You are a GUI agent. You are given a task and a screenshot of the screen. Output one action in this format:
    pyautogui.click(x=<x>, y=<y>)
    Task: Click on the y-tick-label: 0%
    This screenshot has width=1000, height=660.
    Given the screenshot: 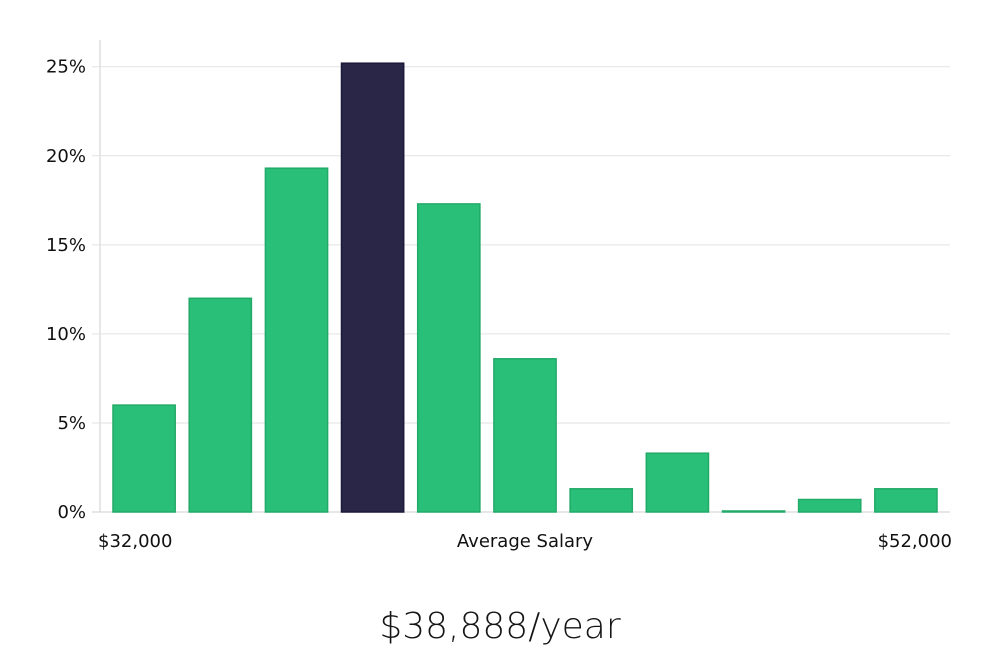 What is the action you would take?
    pyautogui.click(x=71, y=512)
    